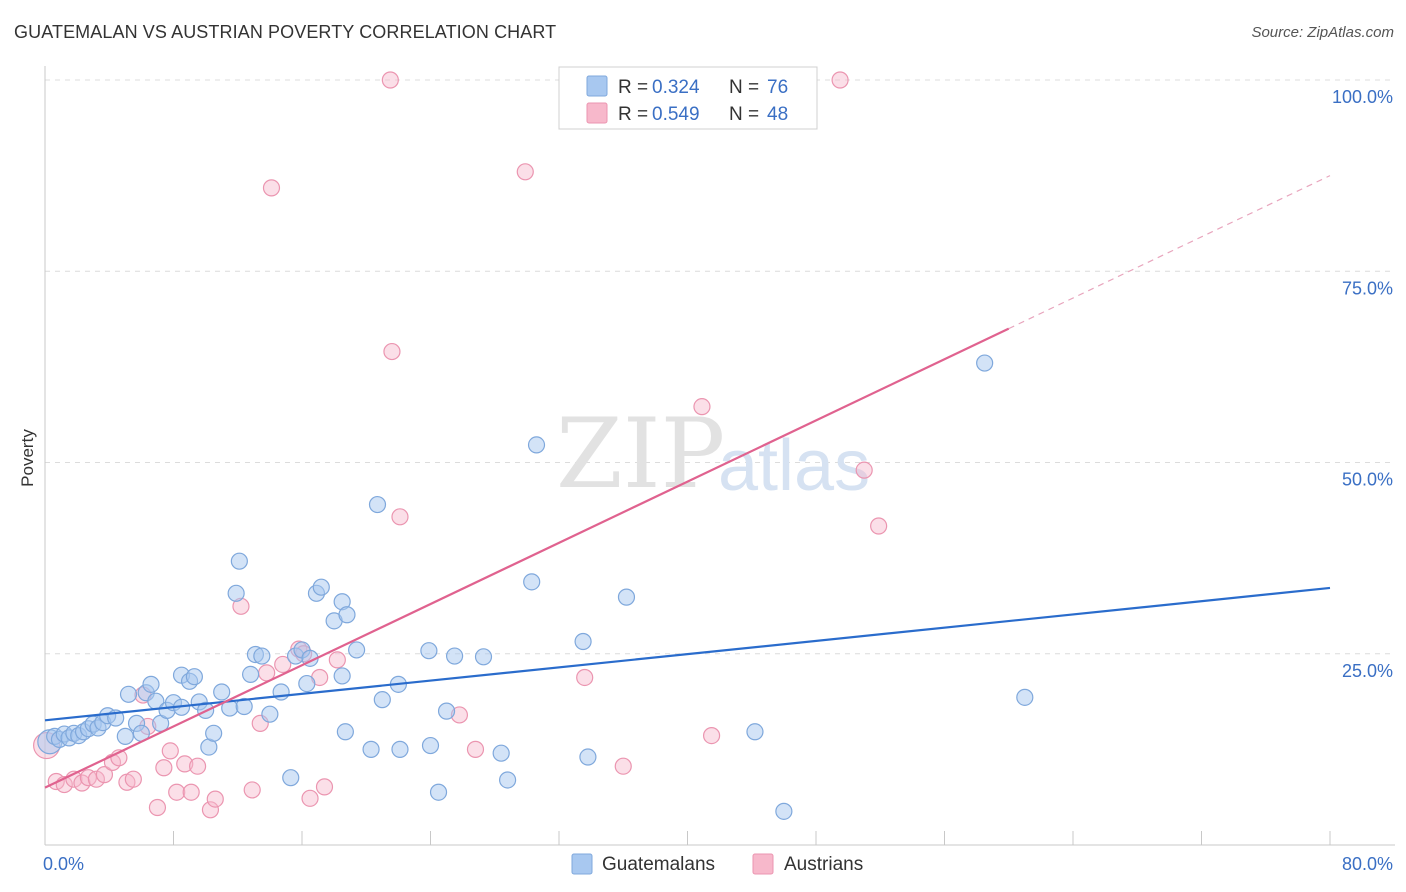 Image resolution: width=1406 pixels, height=892 pixels. Describe the element at coordinates (582, 864) in the screenshot. I see `bottom-legend-swatch-guatemalans` at that location.